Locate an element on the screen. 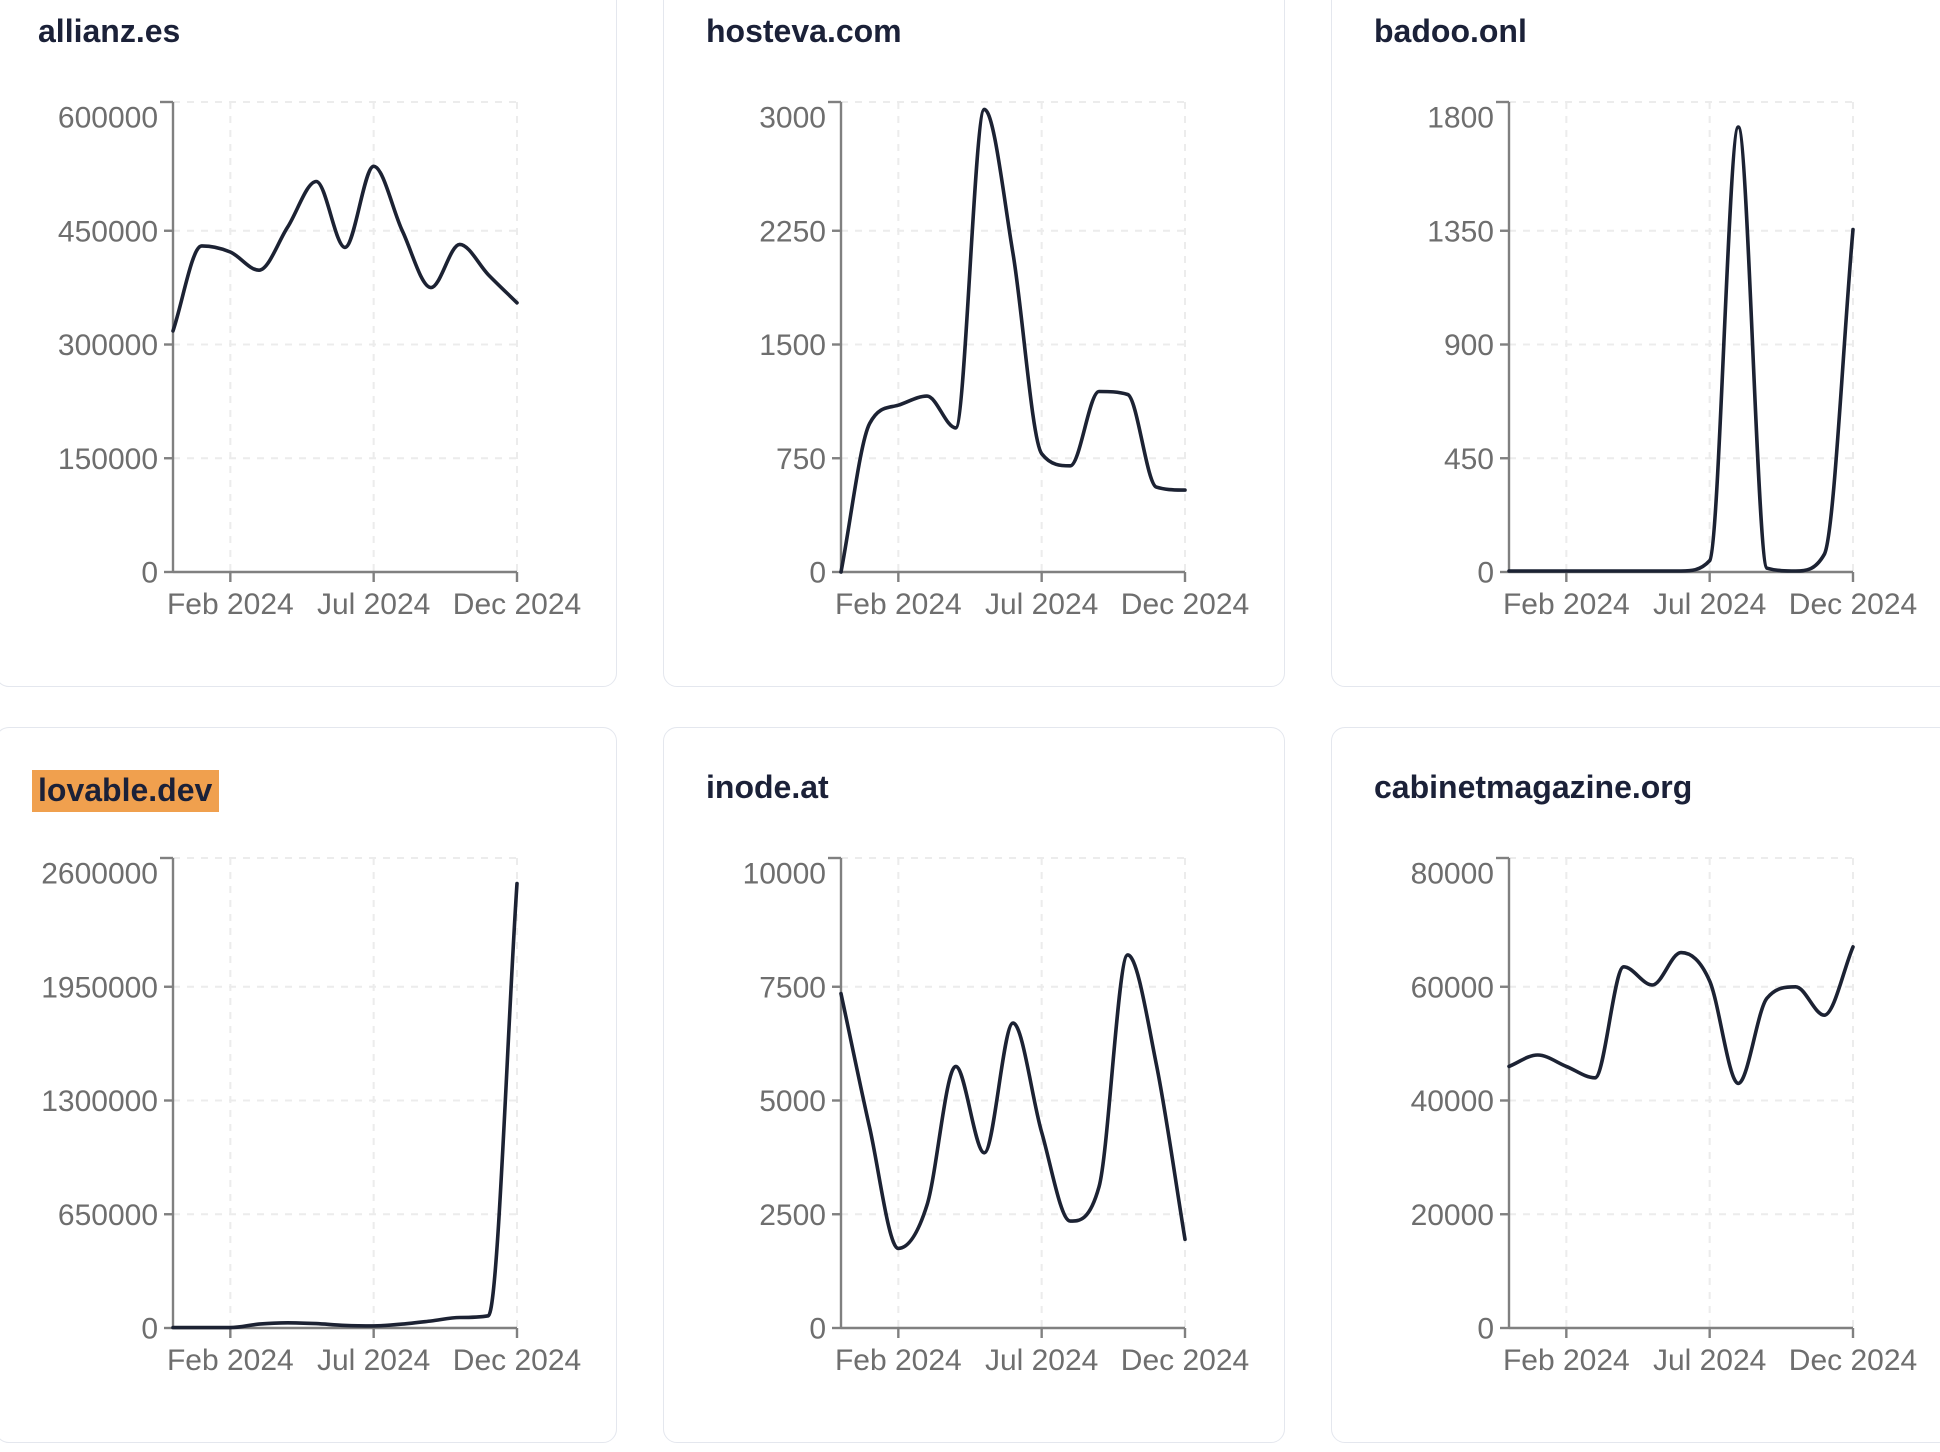 Image resolution: width=1940 pixels, height=1452 pixels. y-axis-tick-label: 150000 is located at coordinates (108, 459).